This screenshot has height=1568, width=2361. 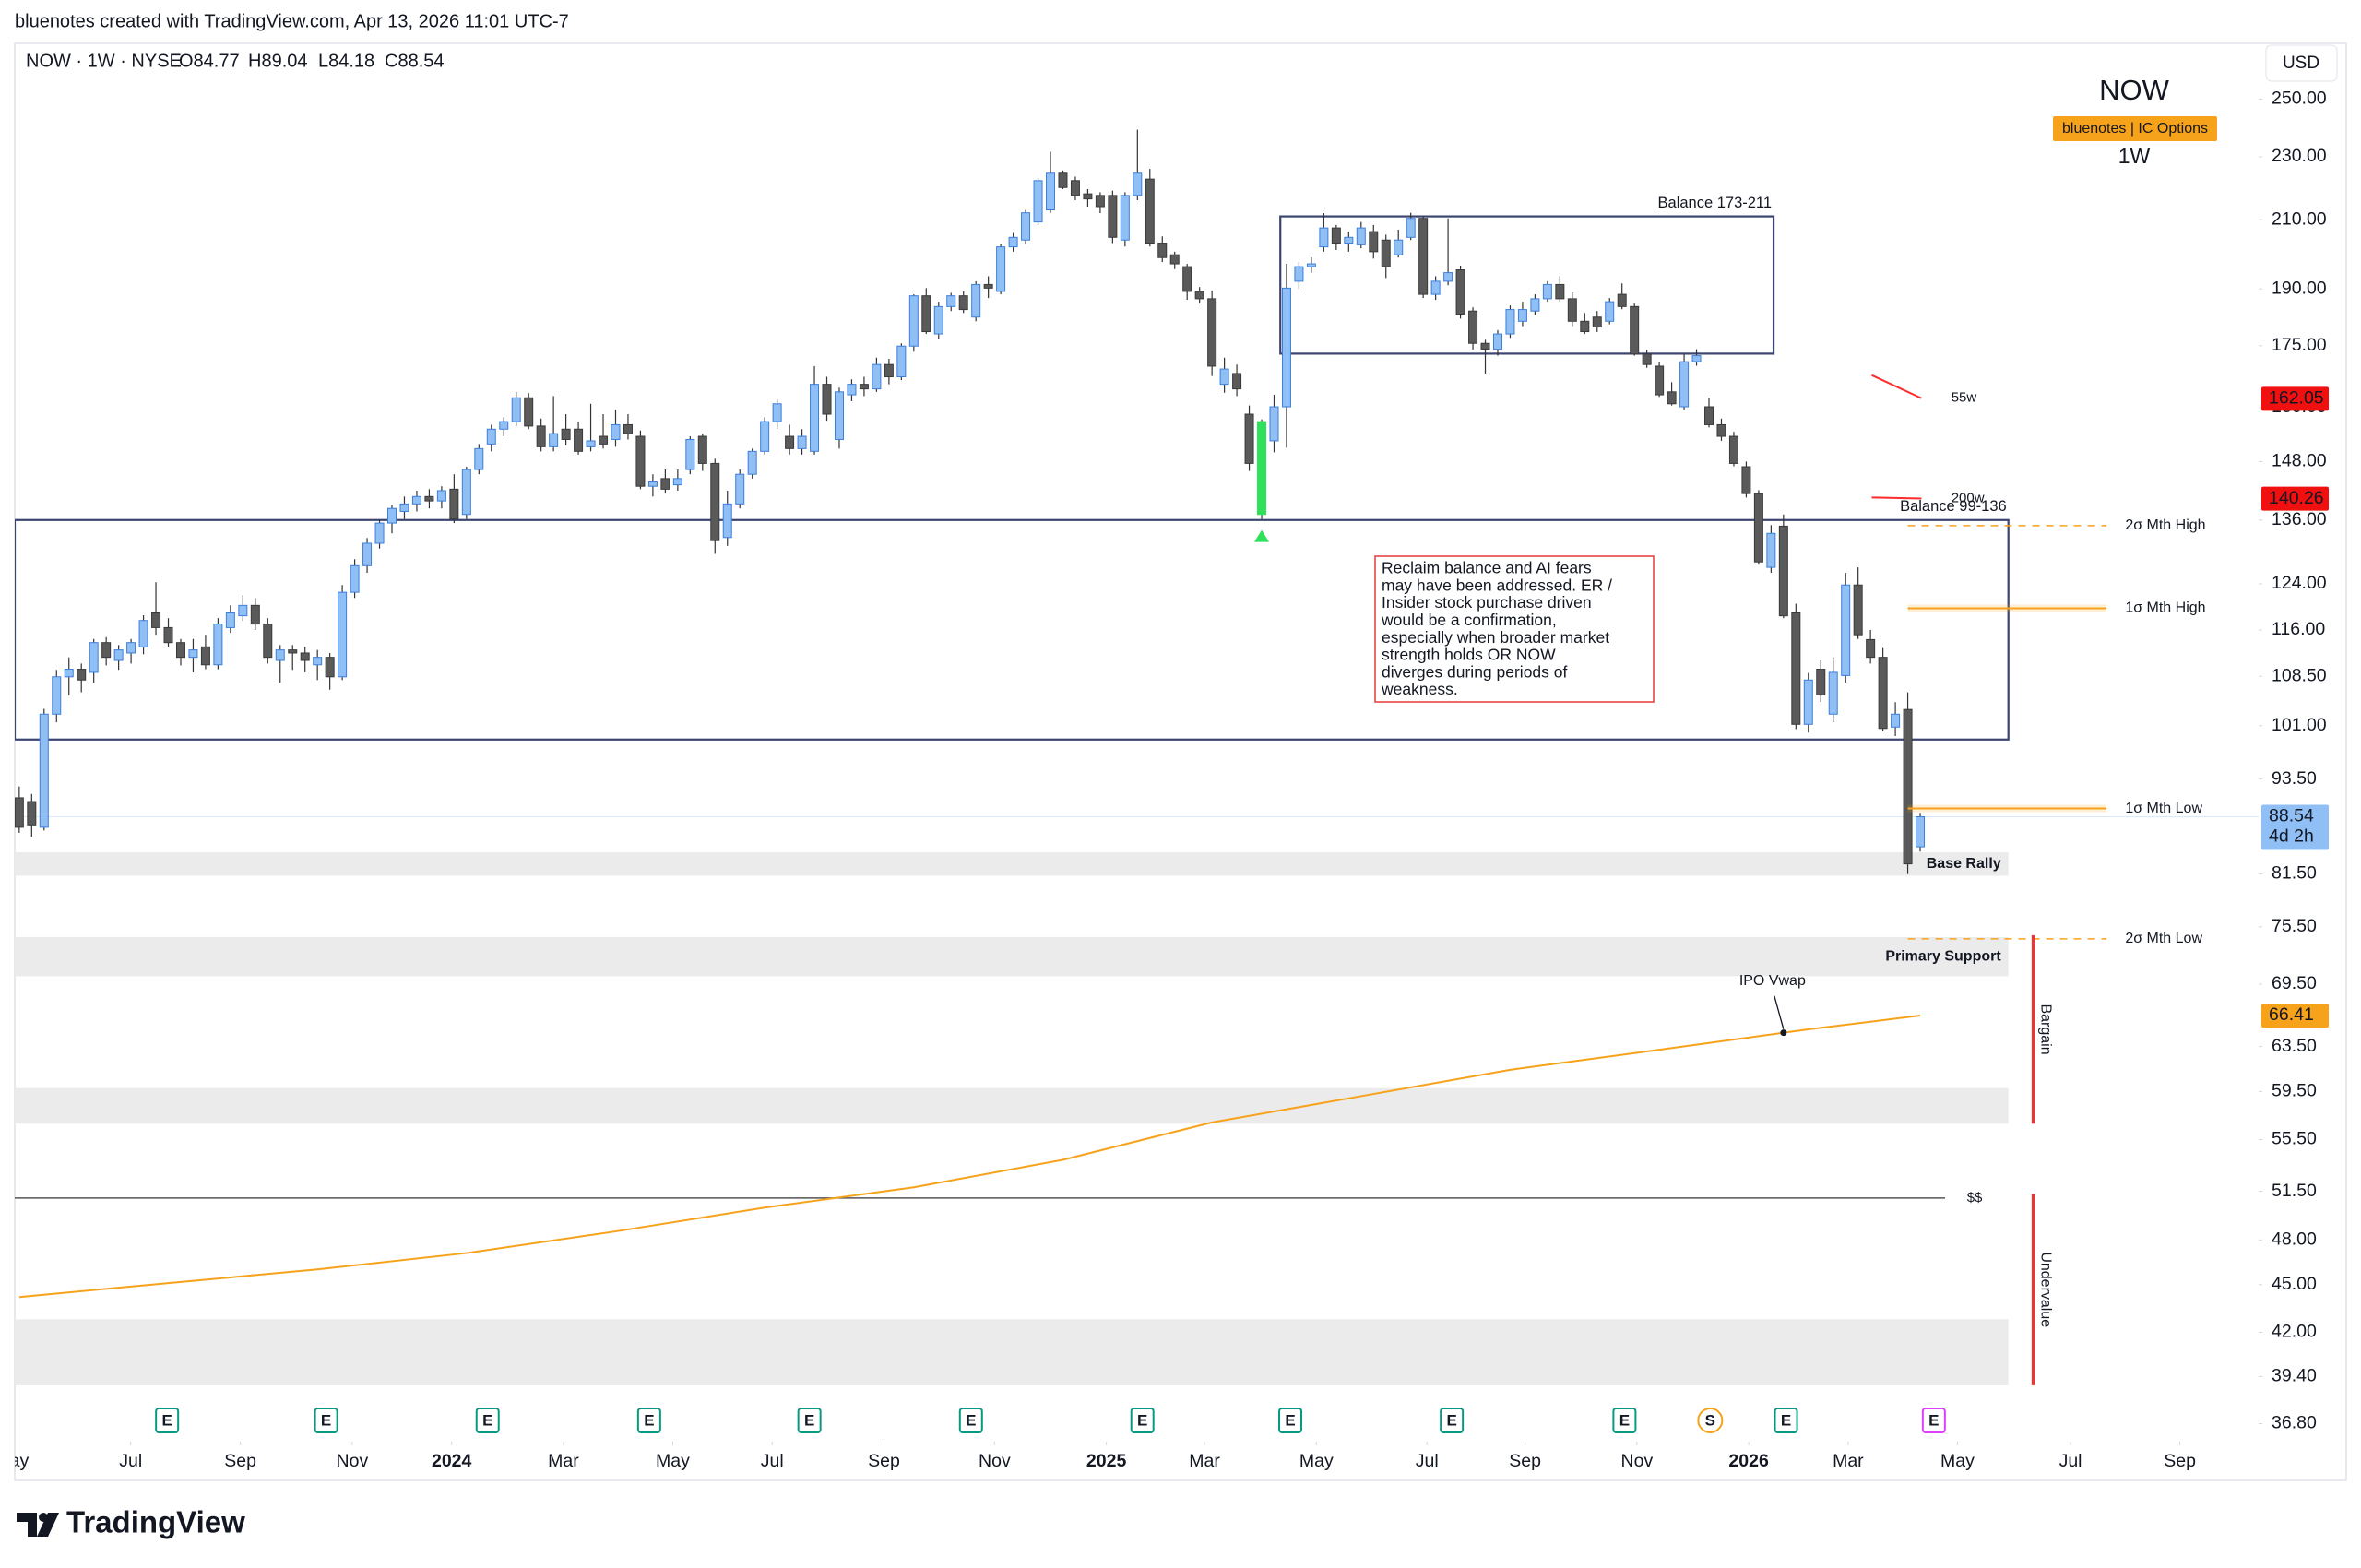 What do you see at coordinates (104, 61) in the screenshot?
I see `legend-symbol: NOW · 1W · NYSE` at bounding box center [104, 61].